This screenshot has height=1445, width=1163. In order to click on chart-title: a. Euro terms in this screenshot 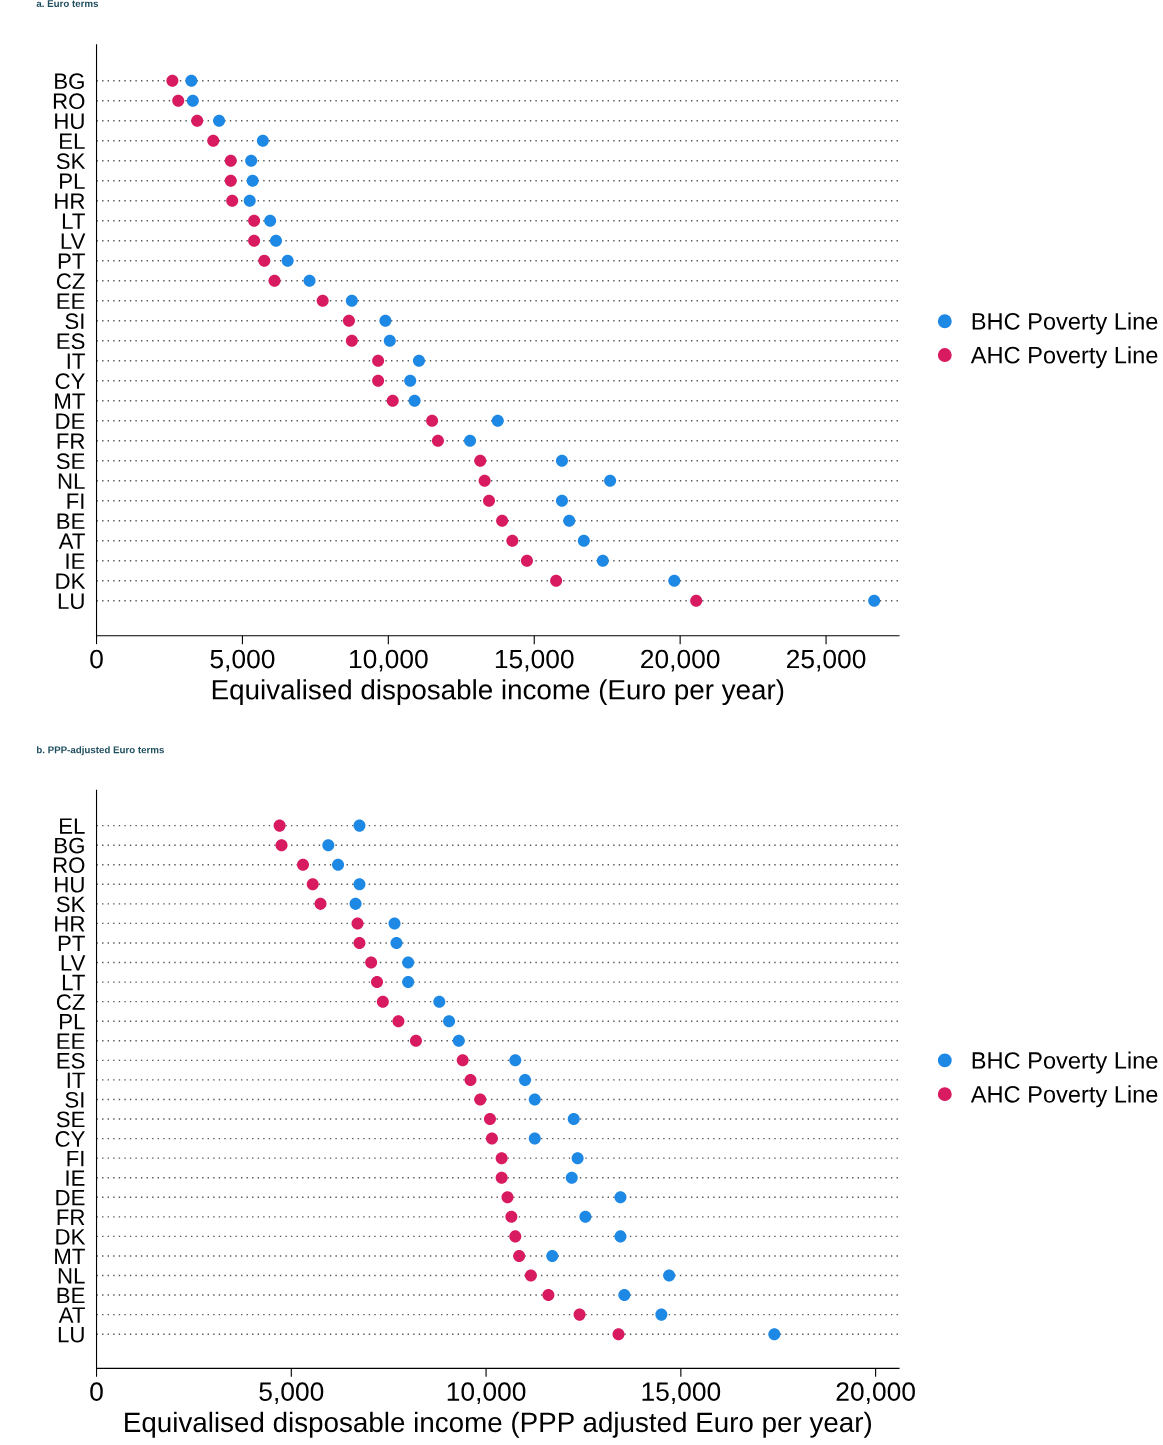, I will do `click(67, 4)`.